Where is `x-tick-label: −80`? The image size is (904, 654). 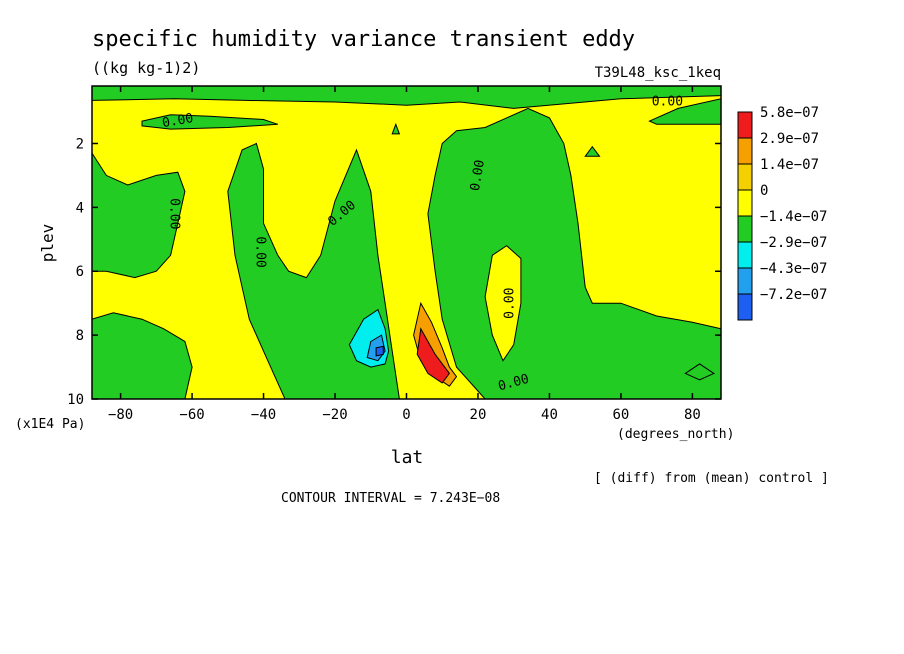
x-tick-label: −80 is located at coordinates (120, 415).